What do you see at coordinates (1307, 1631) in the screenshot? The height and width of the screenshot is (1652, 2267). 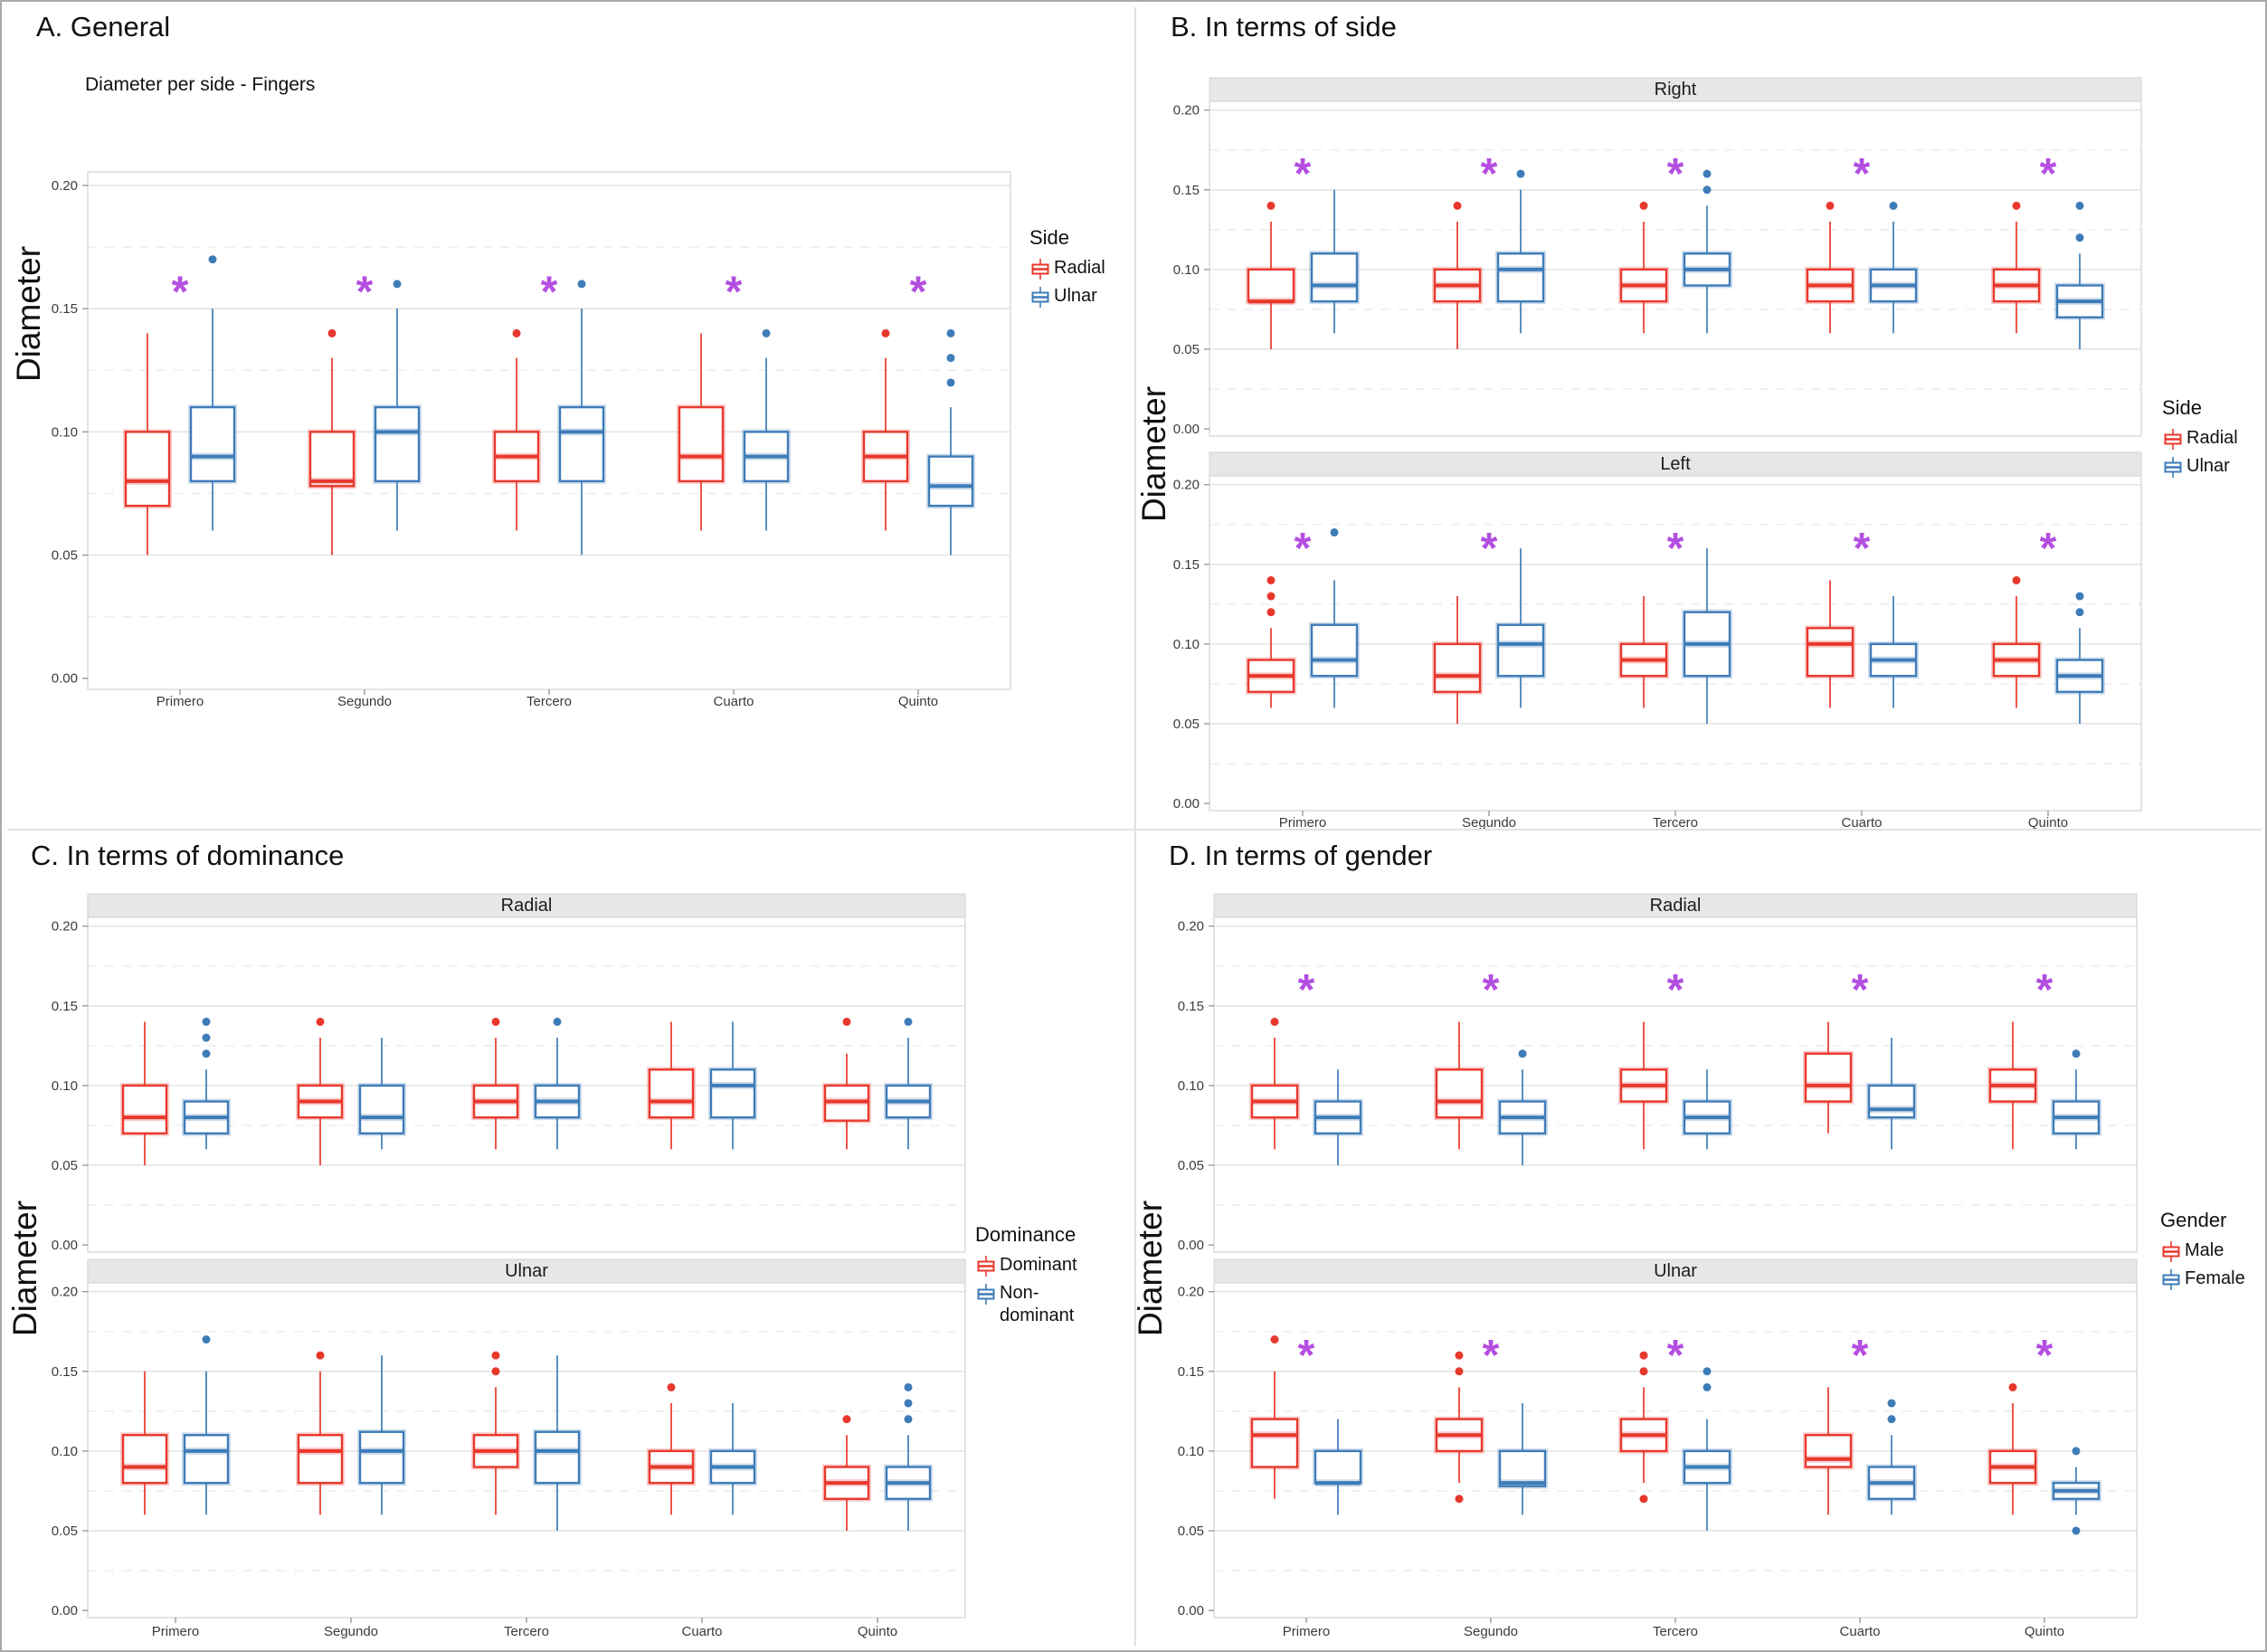 I see `x-tick-label: Primero` at bounding box center [1307, 1631].